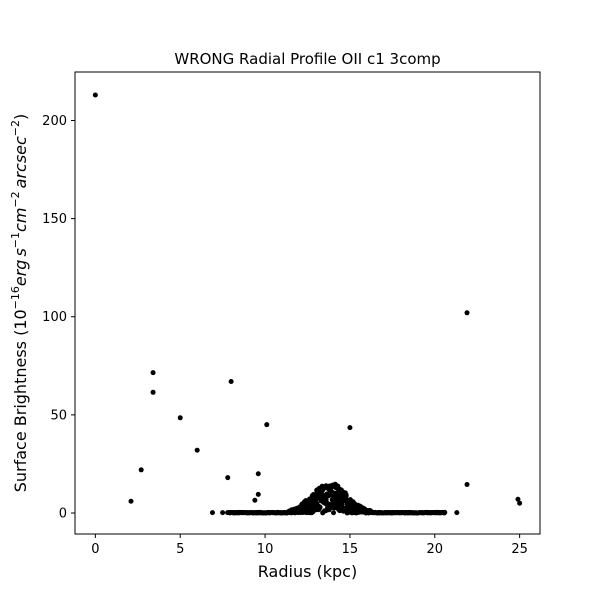 Image resolution: width=600 pixels, height=600 pixels. I want to click on y-label-prefix: Surface Brightness (10, so click(20, 400).